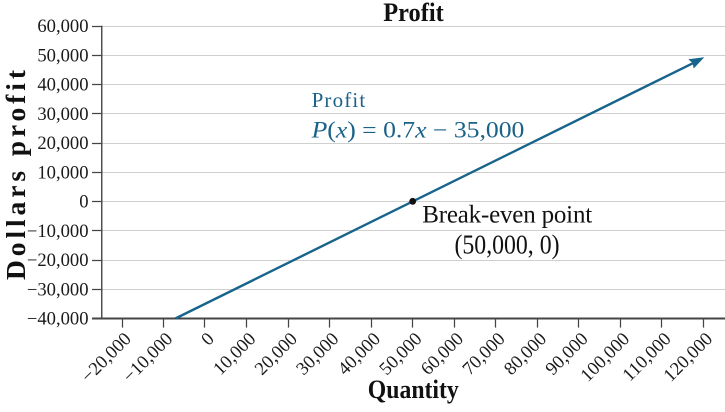 The image size is (725, 412). What do you see at coordinates (62, 114) in the screenshot?
I see `svg-text: 30,000` at bounding box center [62, 114].